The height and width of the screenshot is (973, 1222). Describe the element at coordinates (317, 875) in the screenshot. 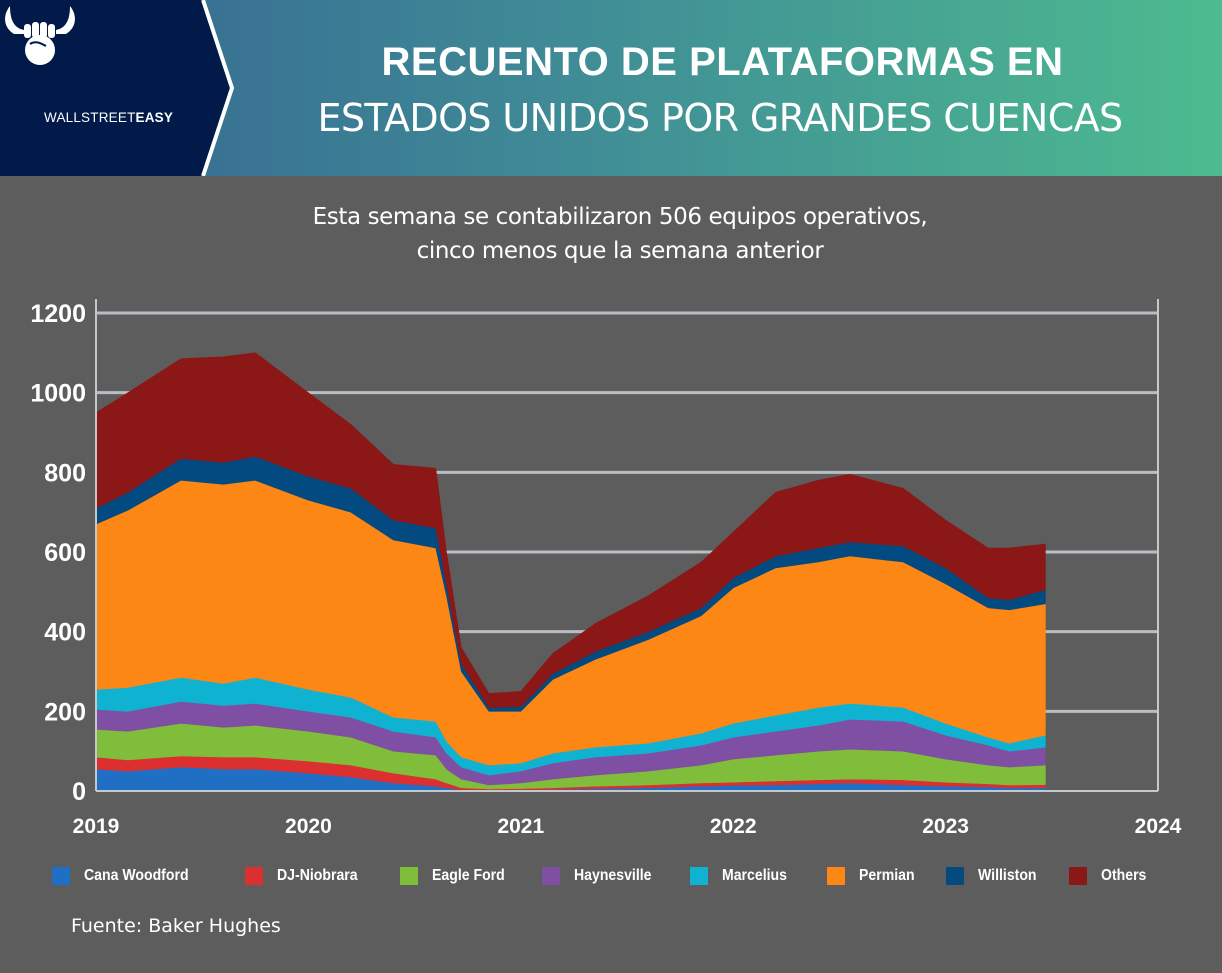

I see `legend-label: DJ-Niobrara` at that location.